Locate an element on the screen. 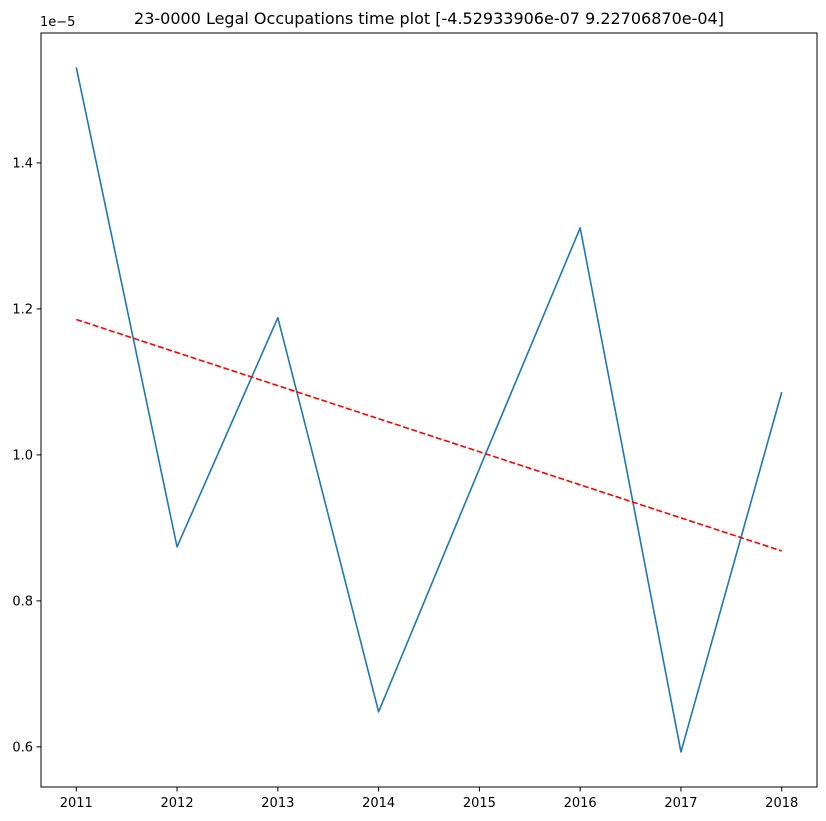 This screenshot has width=826, height=821. y-tick-label-1.2: 1.2 is located at coordinates (22, 309).